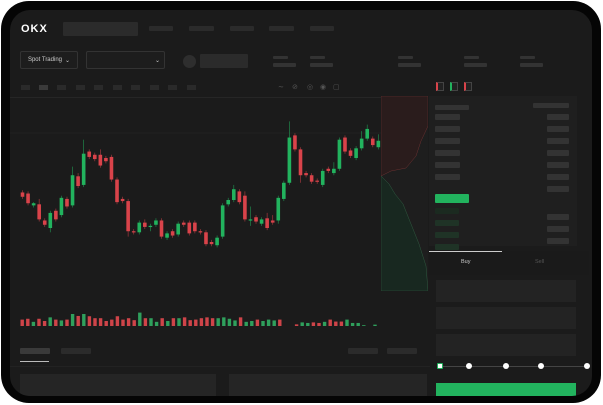 The width and height of the screenshot is (603, 405). I want to click on stat-value, so click(284, 65).